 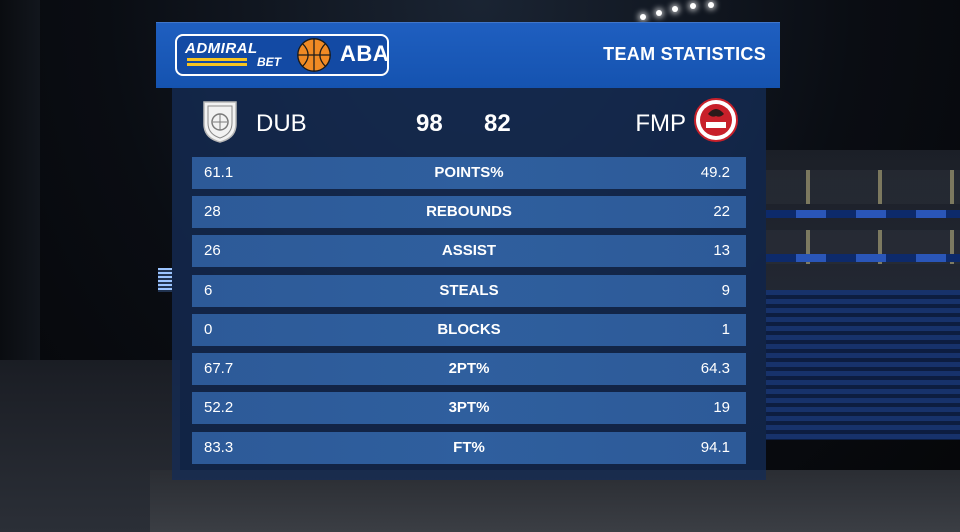 What do you see at coordinates (429, 123) in the screenshot?
I see `home-score: 98` at bounding box center [429, 123].